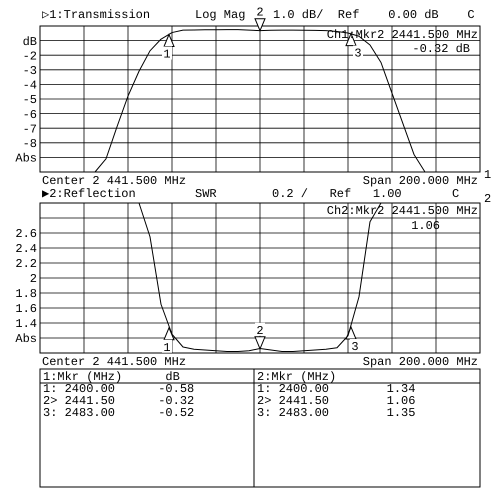 The image size is (500, 500). What do you see at coordinates (118, 401) in the screenshot?
I see `text: 2> 2441.50 -0.32` at bounding box center [118, 401].